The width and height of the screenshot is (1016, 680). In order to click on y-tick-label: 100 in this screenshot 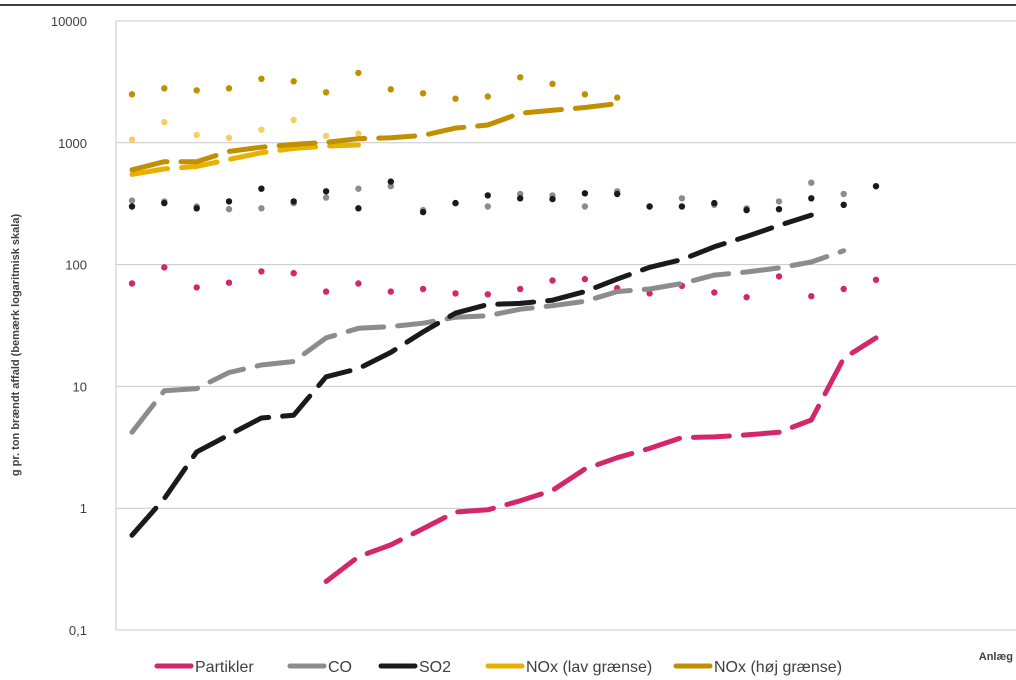, I will do `click(76, 265)`.